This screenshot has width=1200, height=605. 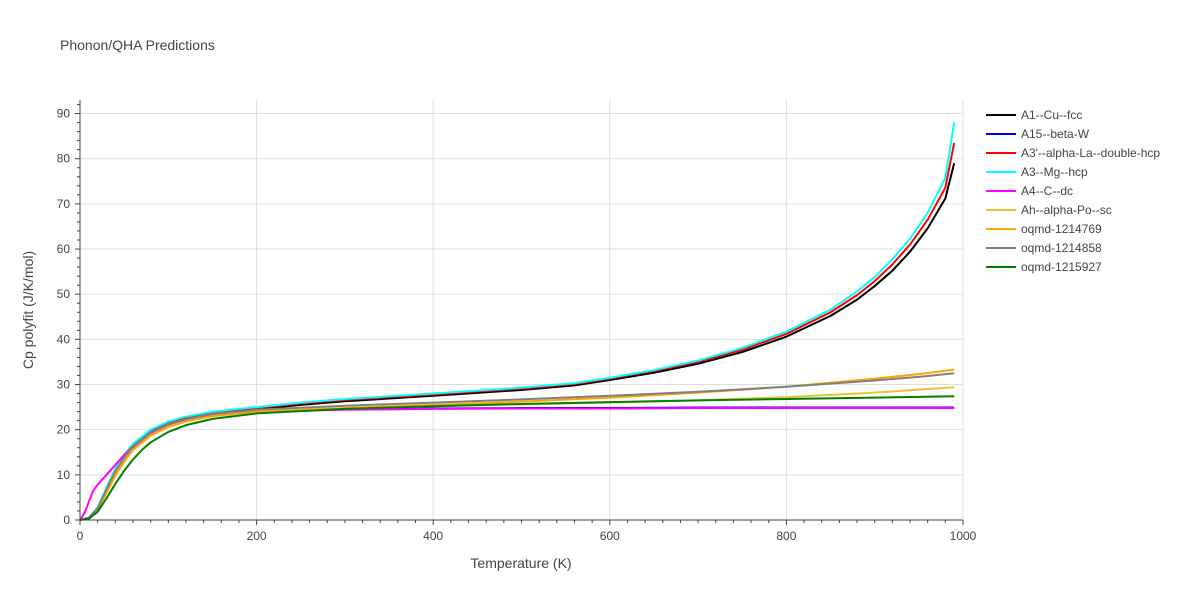 What do you see at coordinates (1061, 229) in the screenshot?
I see `legend-label: oqmd-1214769` at bounding box center [1061, 229].